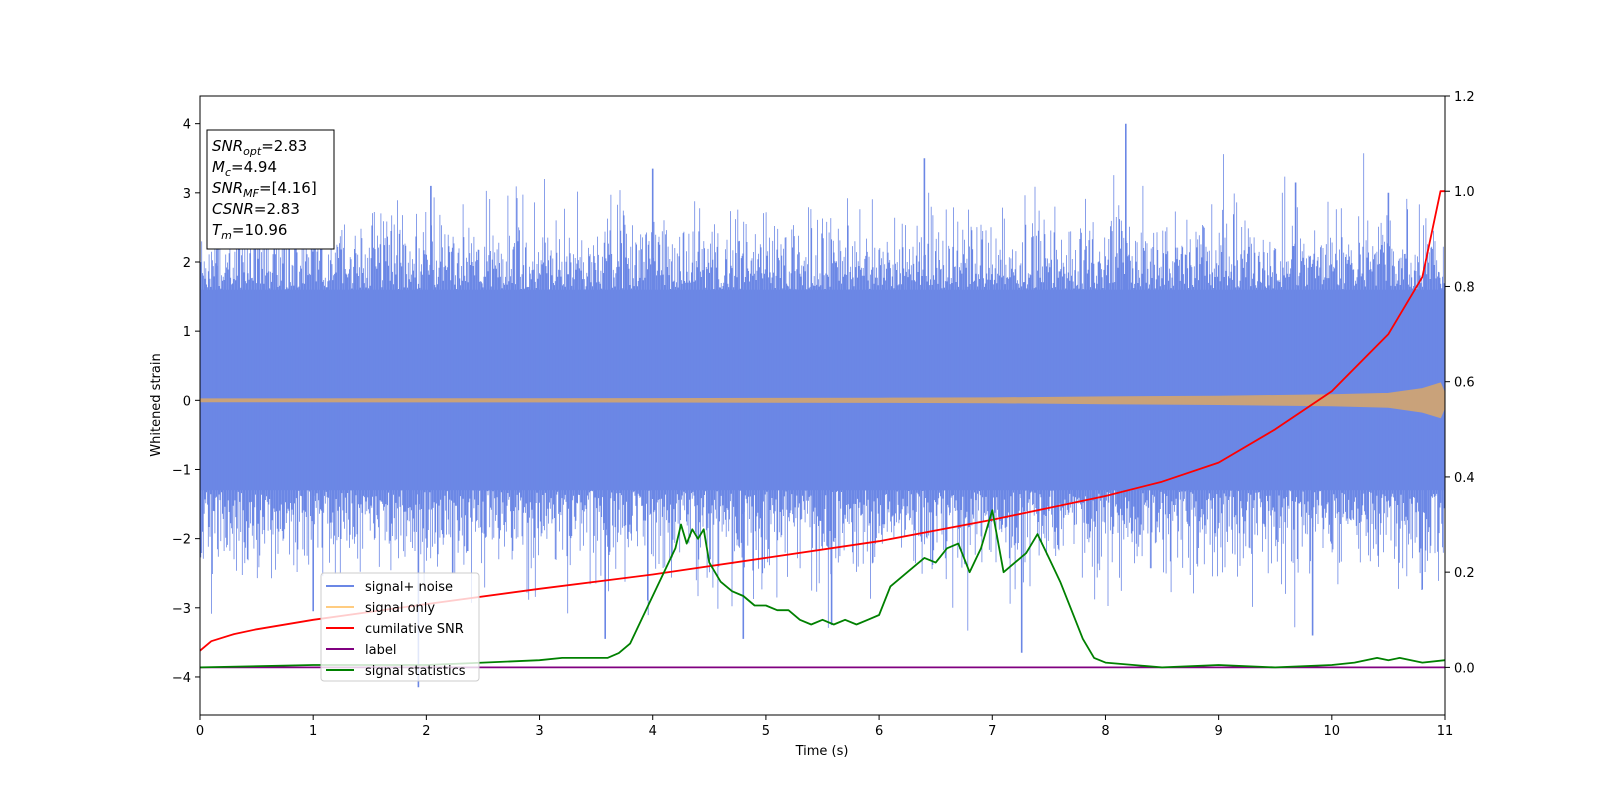  Describe the element at coordinates (1464, 192) in the screenshot. I see `y-right-tick-label: 1.0` at that location.